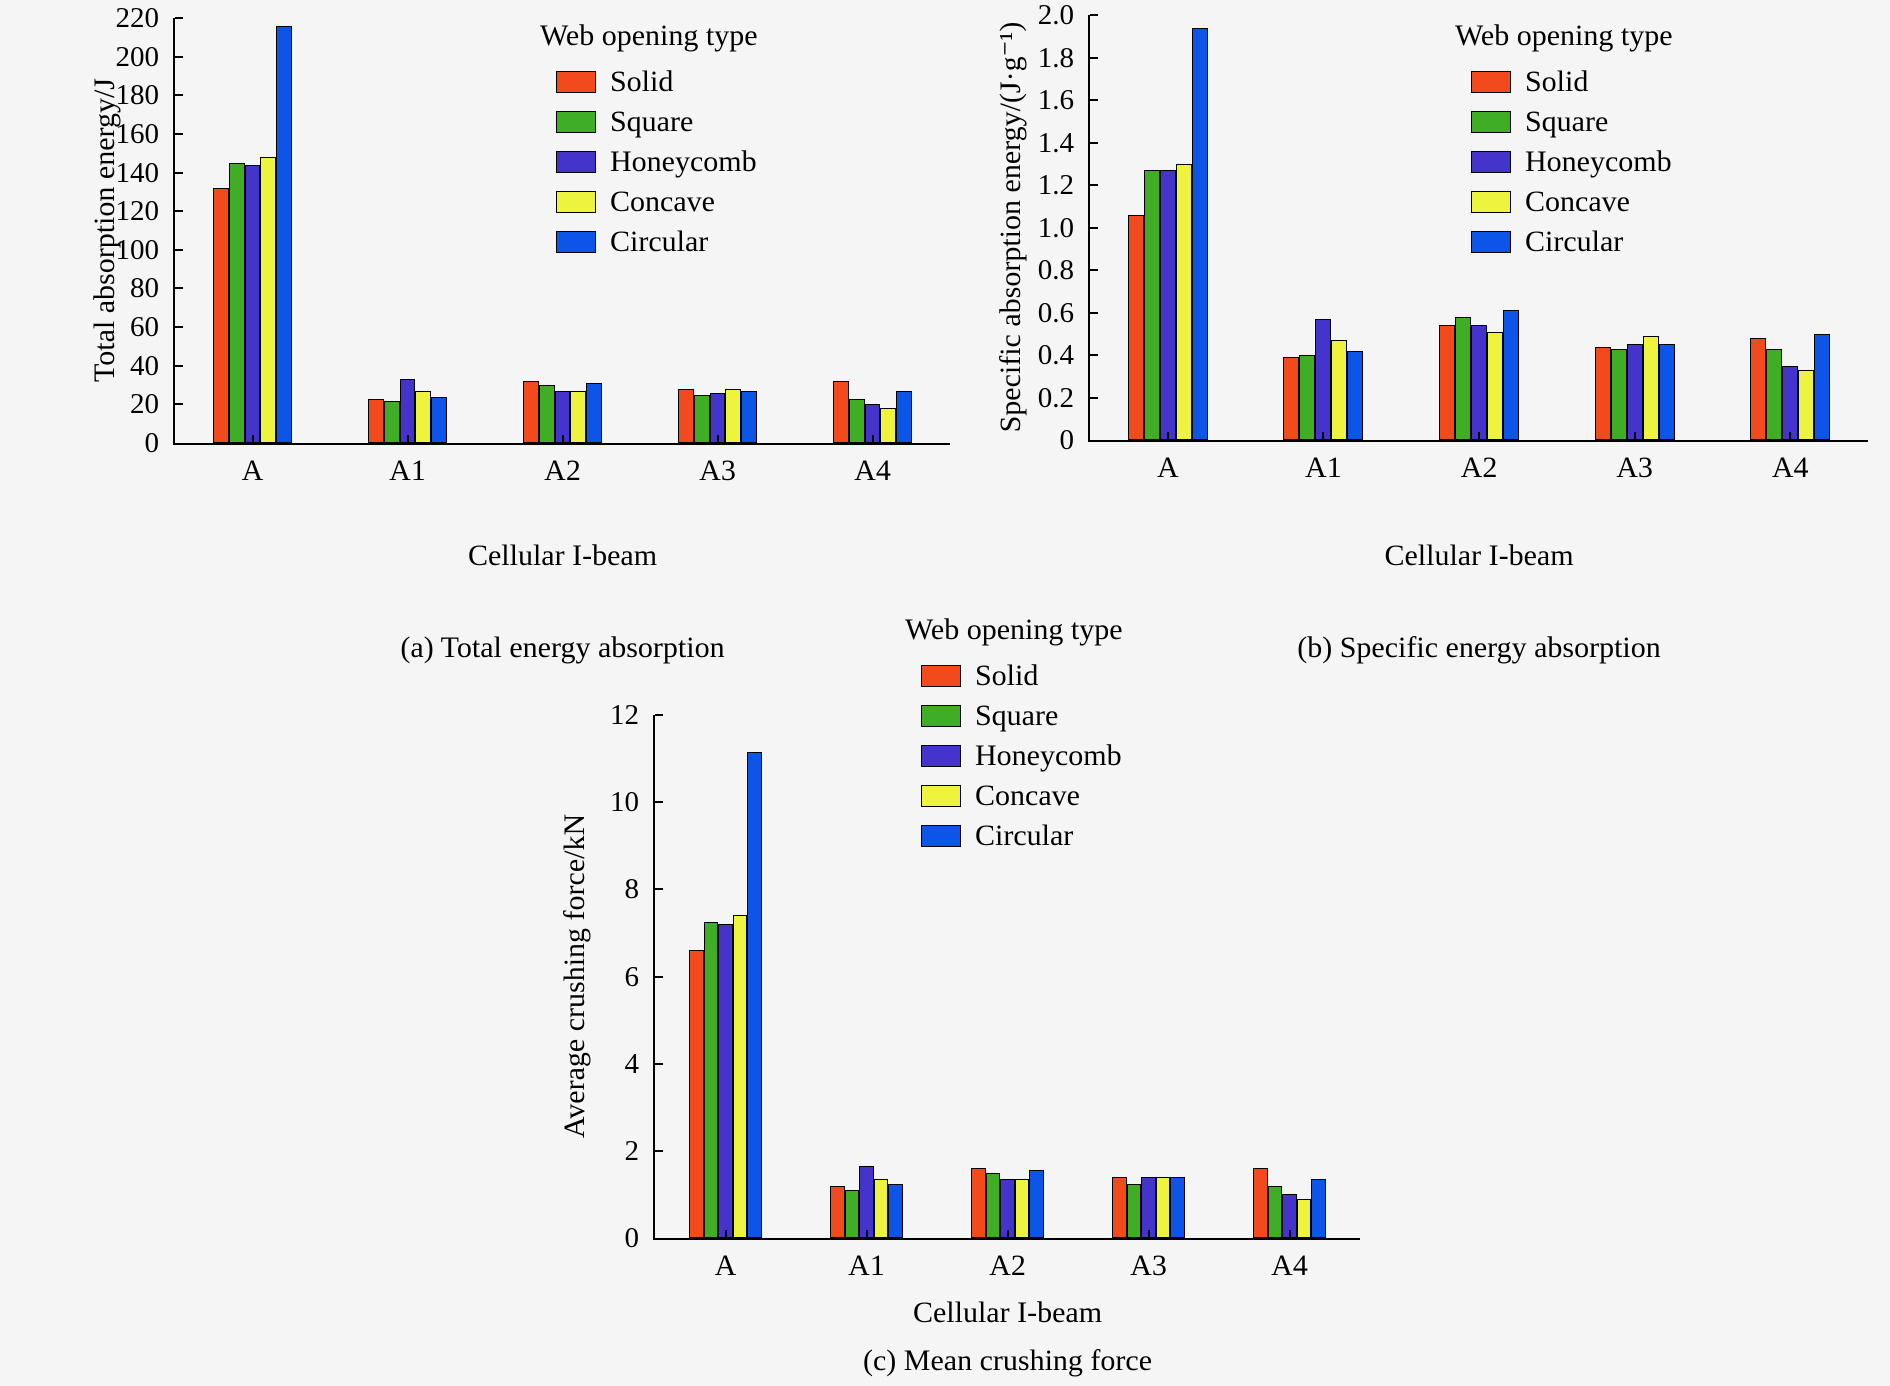 The height and width of the screenshot is (1386, 1890). I want to click on y-tick-label: 0.8, so click(1055, 270).